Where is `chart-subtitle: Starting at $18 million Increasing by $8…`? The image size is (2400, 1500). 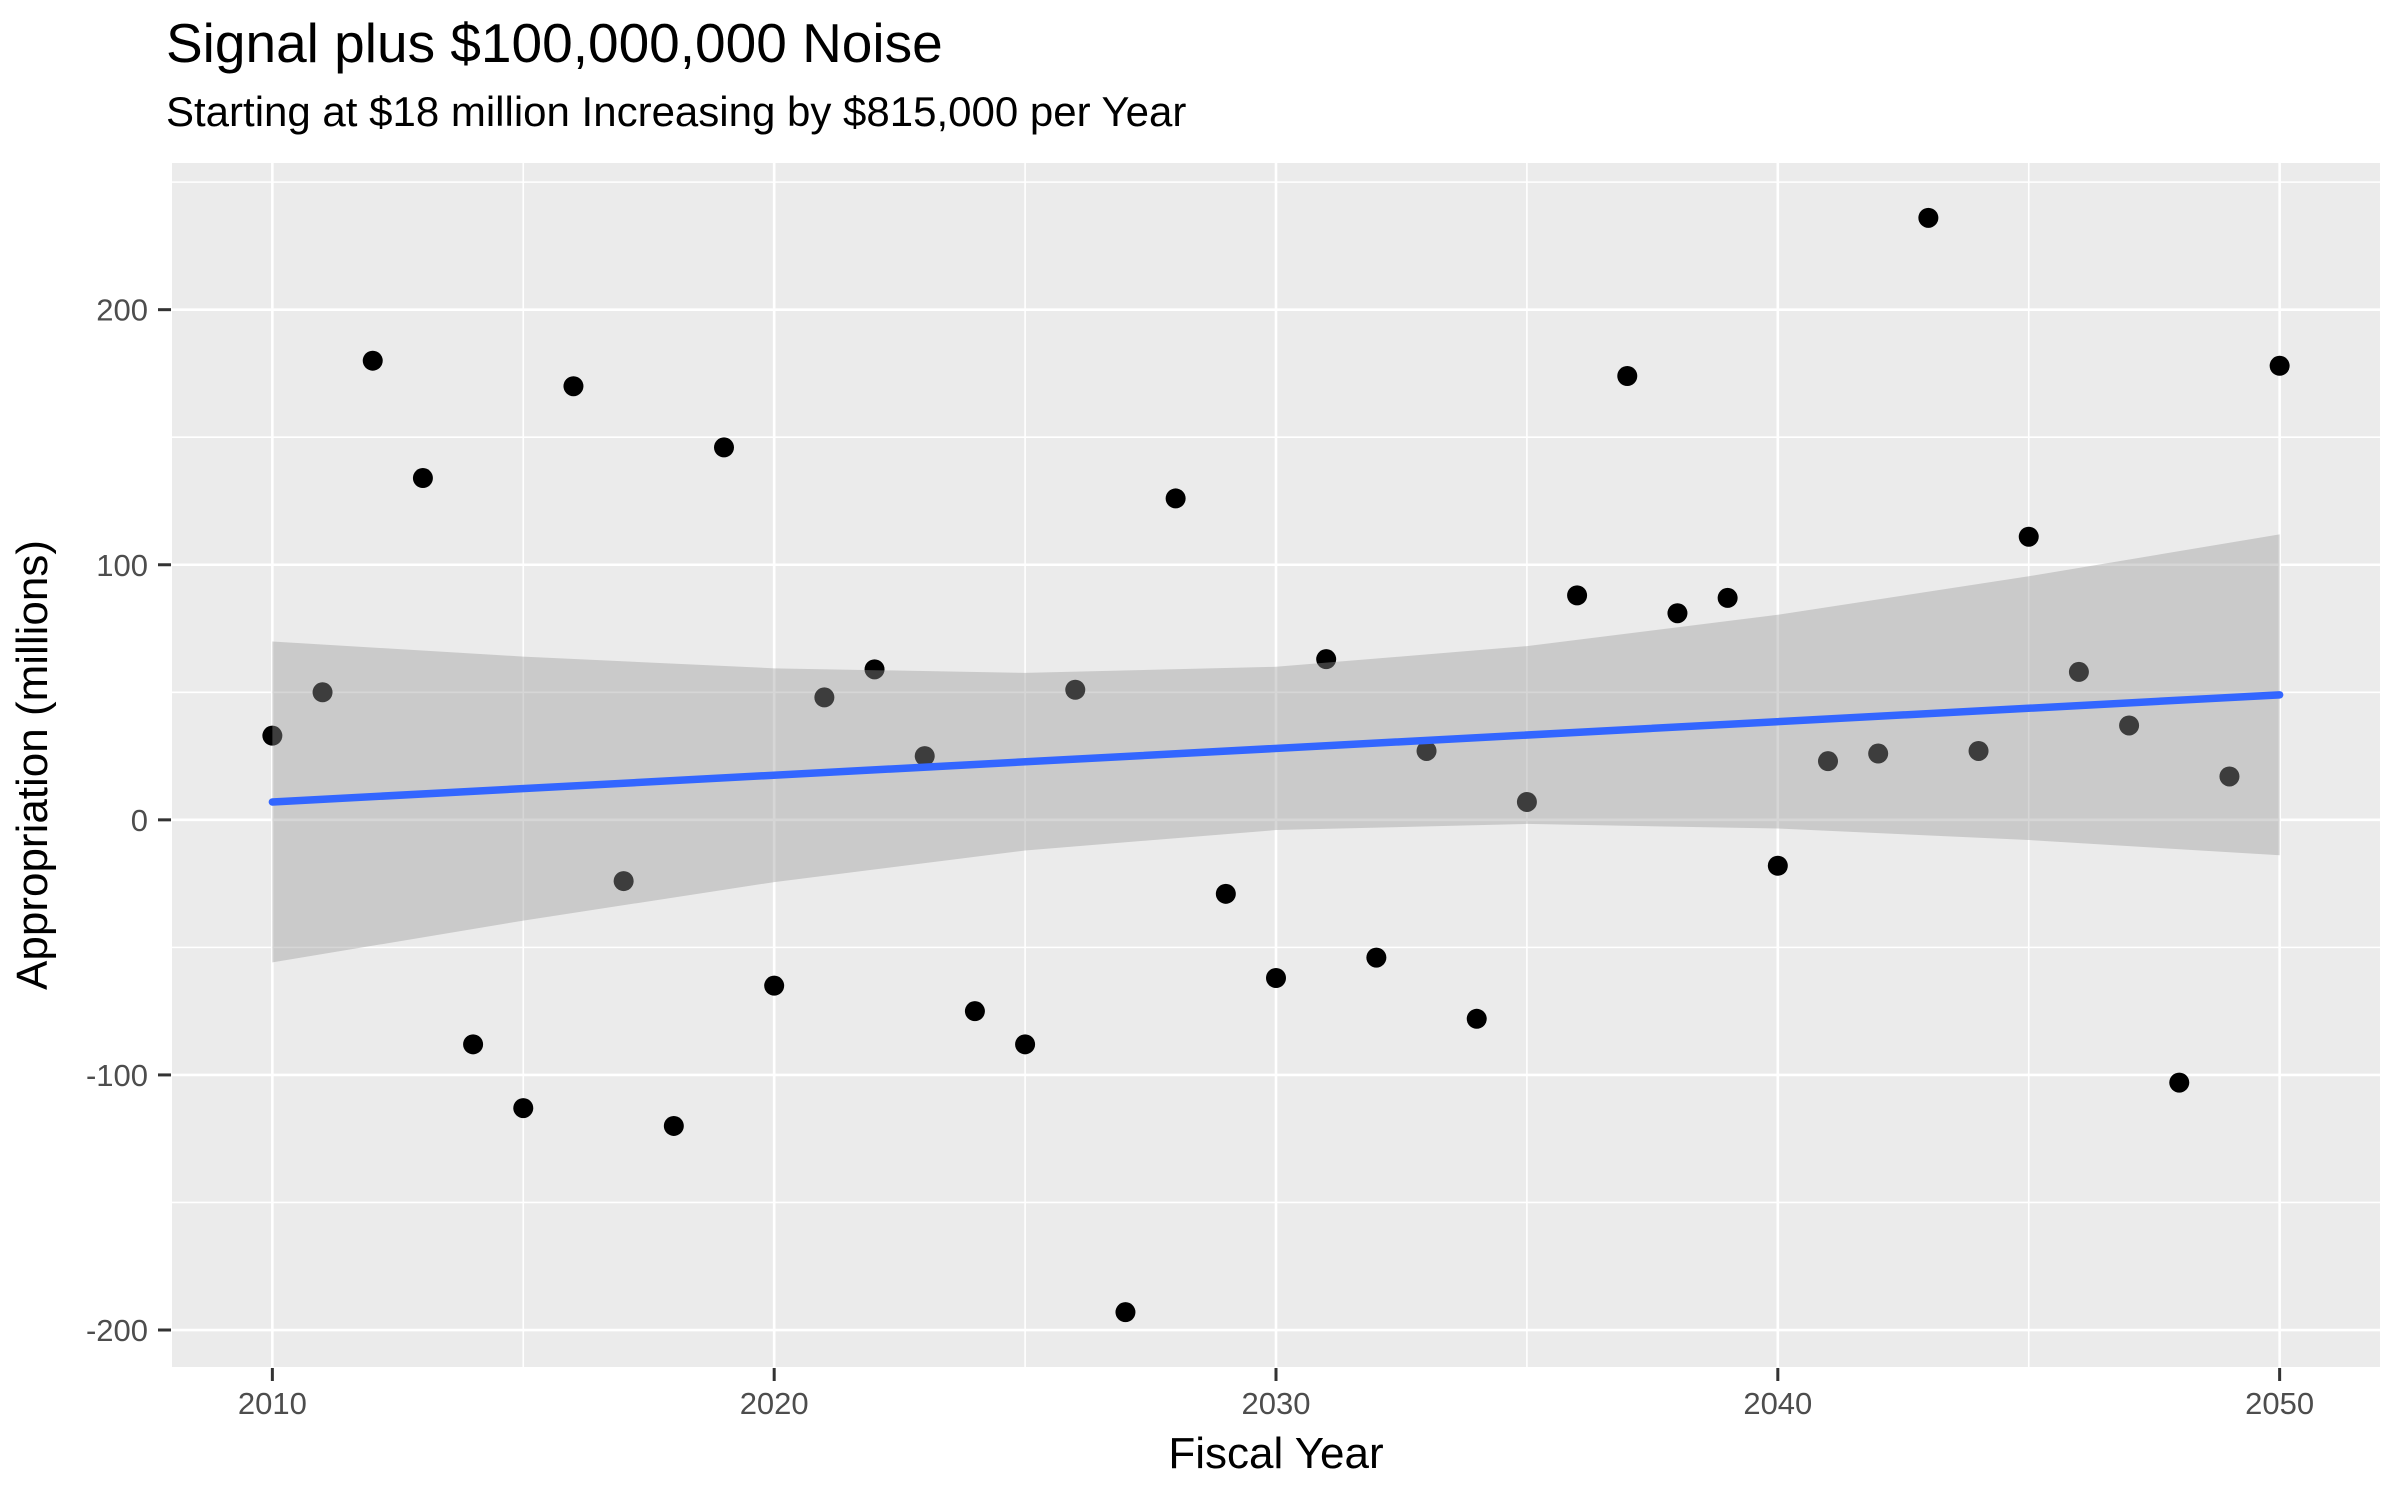 chart-subtitle: Starting at $18 million Increasing by $8… is located at coordinates (676, 111).